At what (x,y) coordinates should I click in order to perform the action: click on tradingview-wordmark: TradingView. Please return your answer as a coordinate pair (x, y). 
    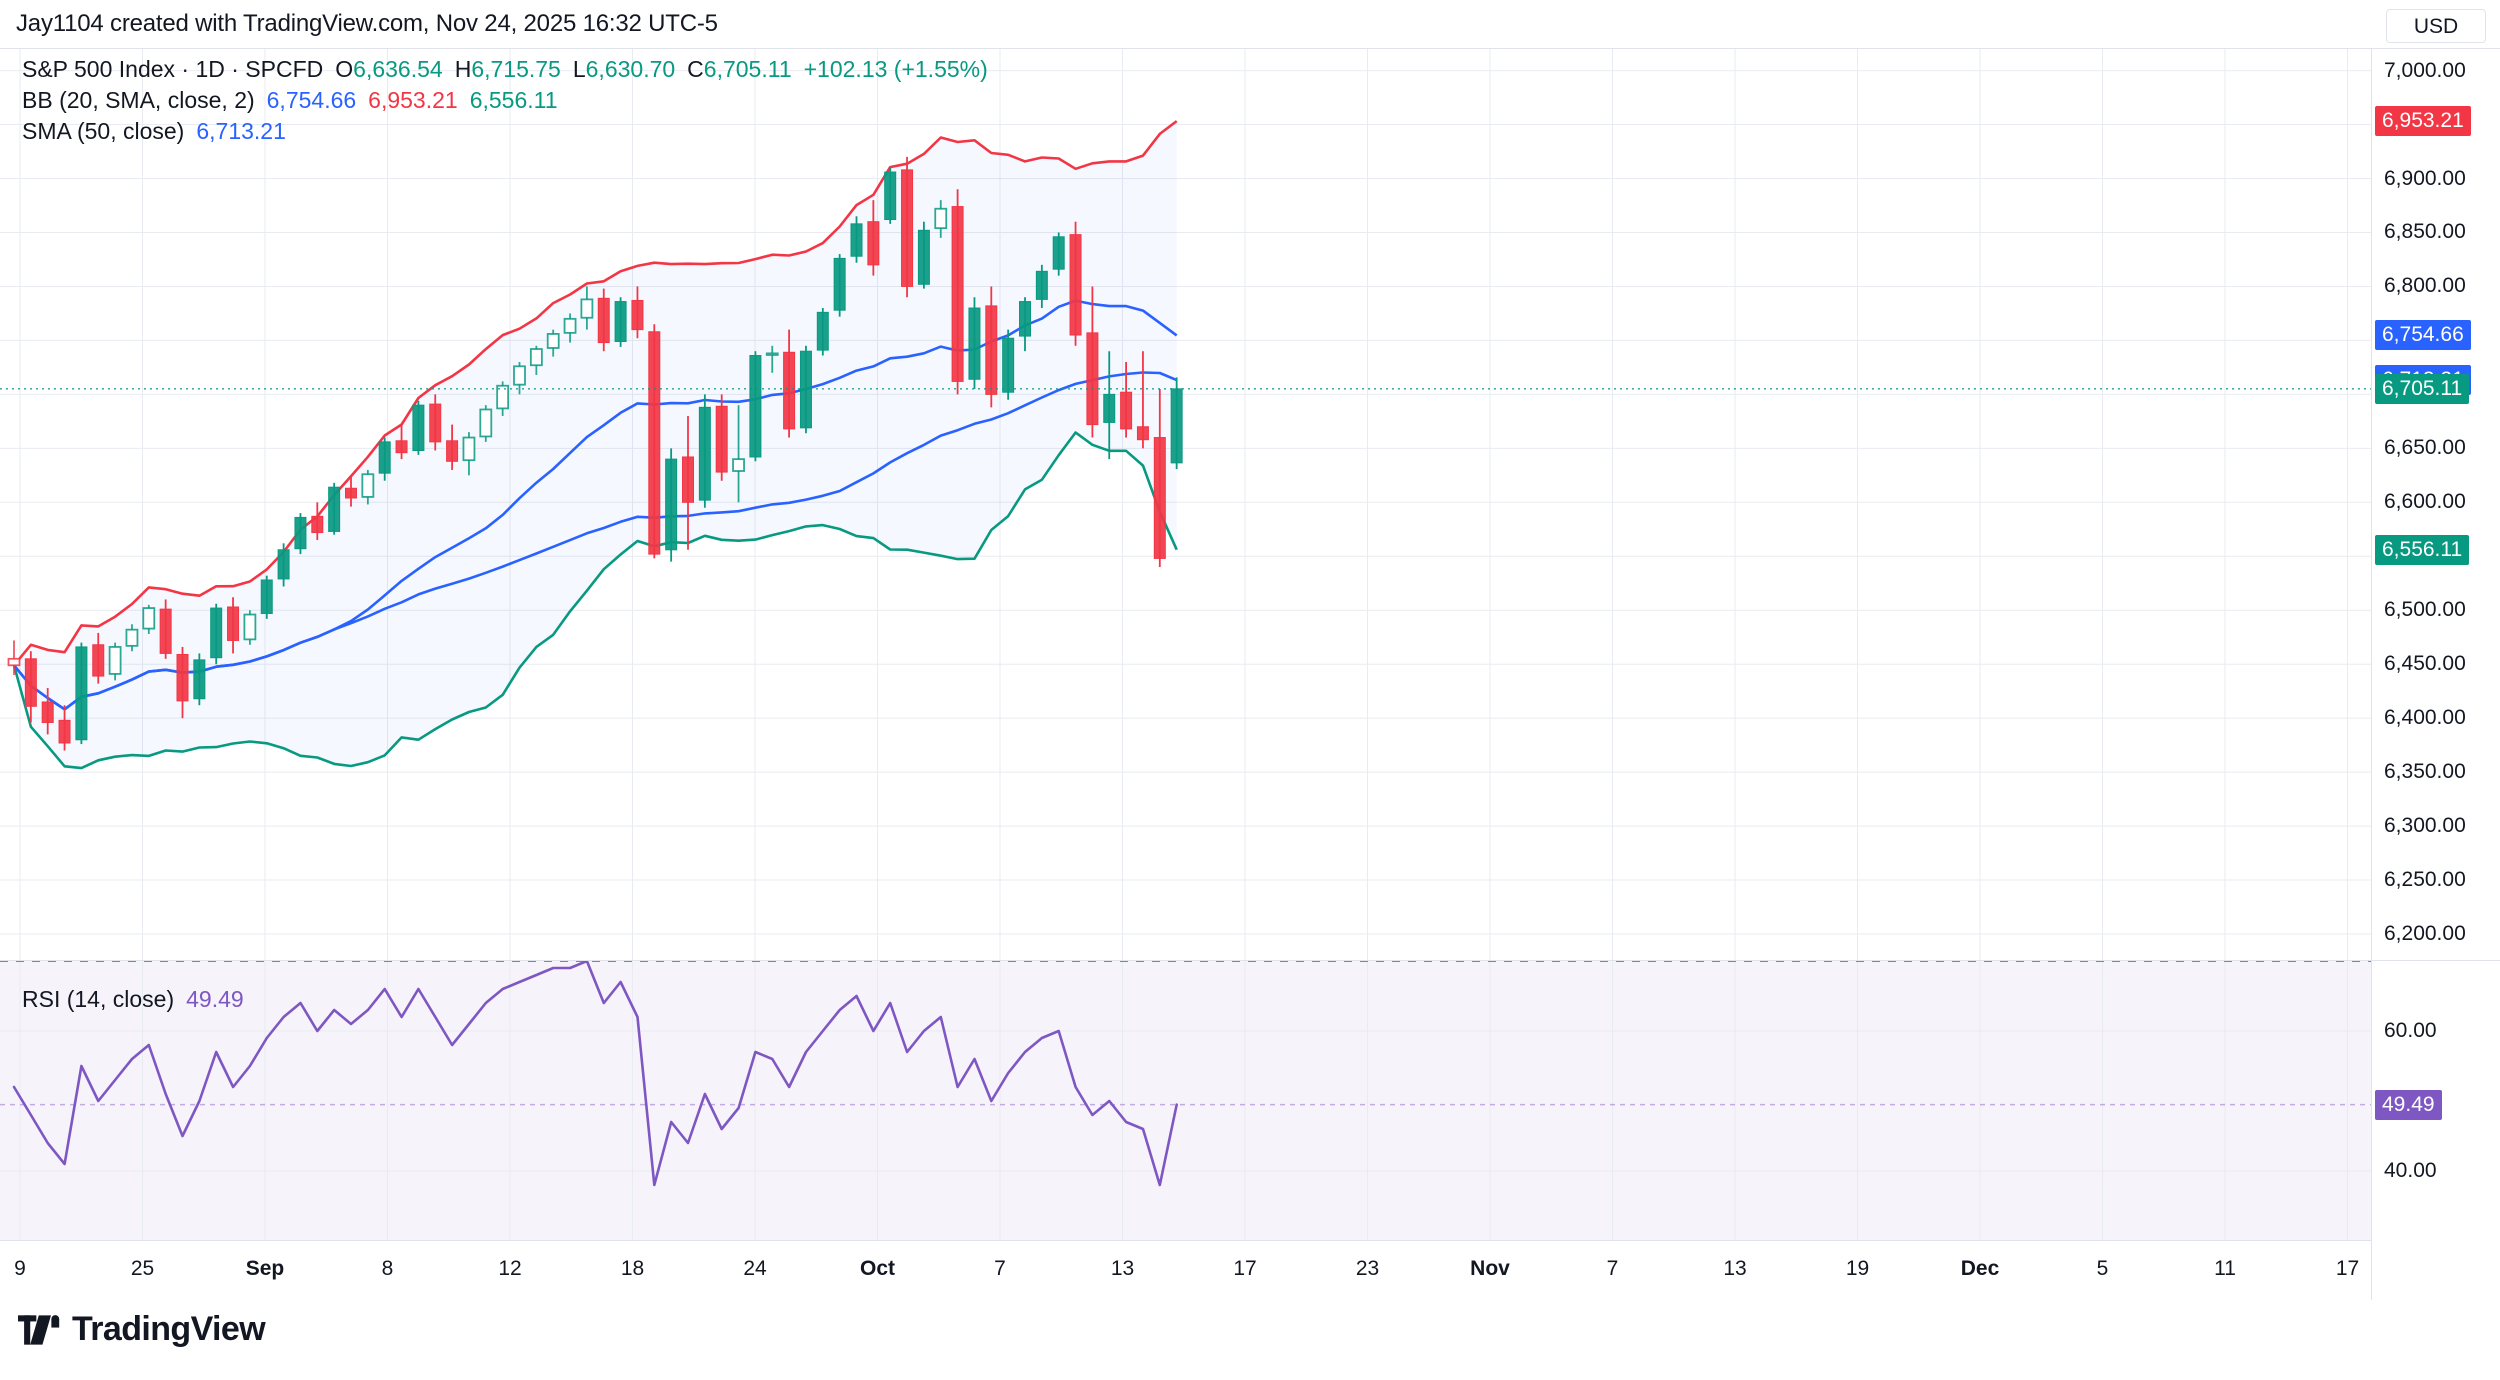
    Looking at the image, I should click on (169, 1329).